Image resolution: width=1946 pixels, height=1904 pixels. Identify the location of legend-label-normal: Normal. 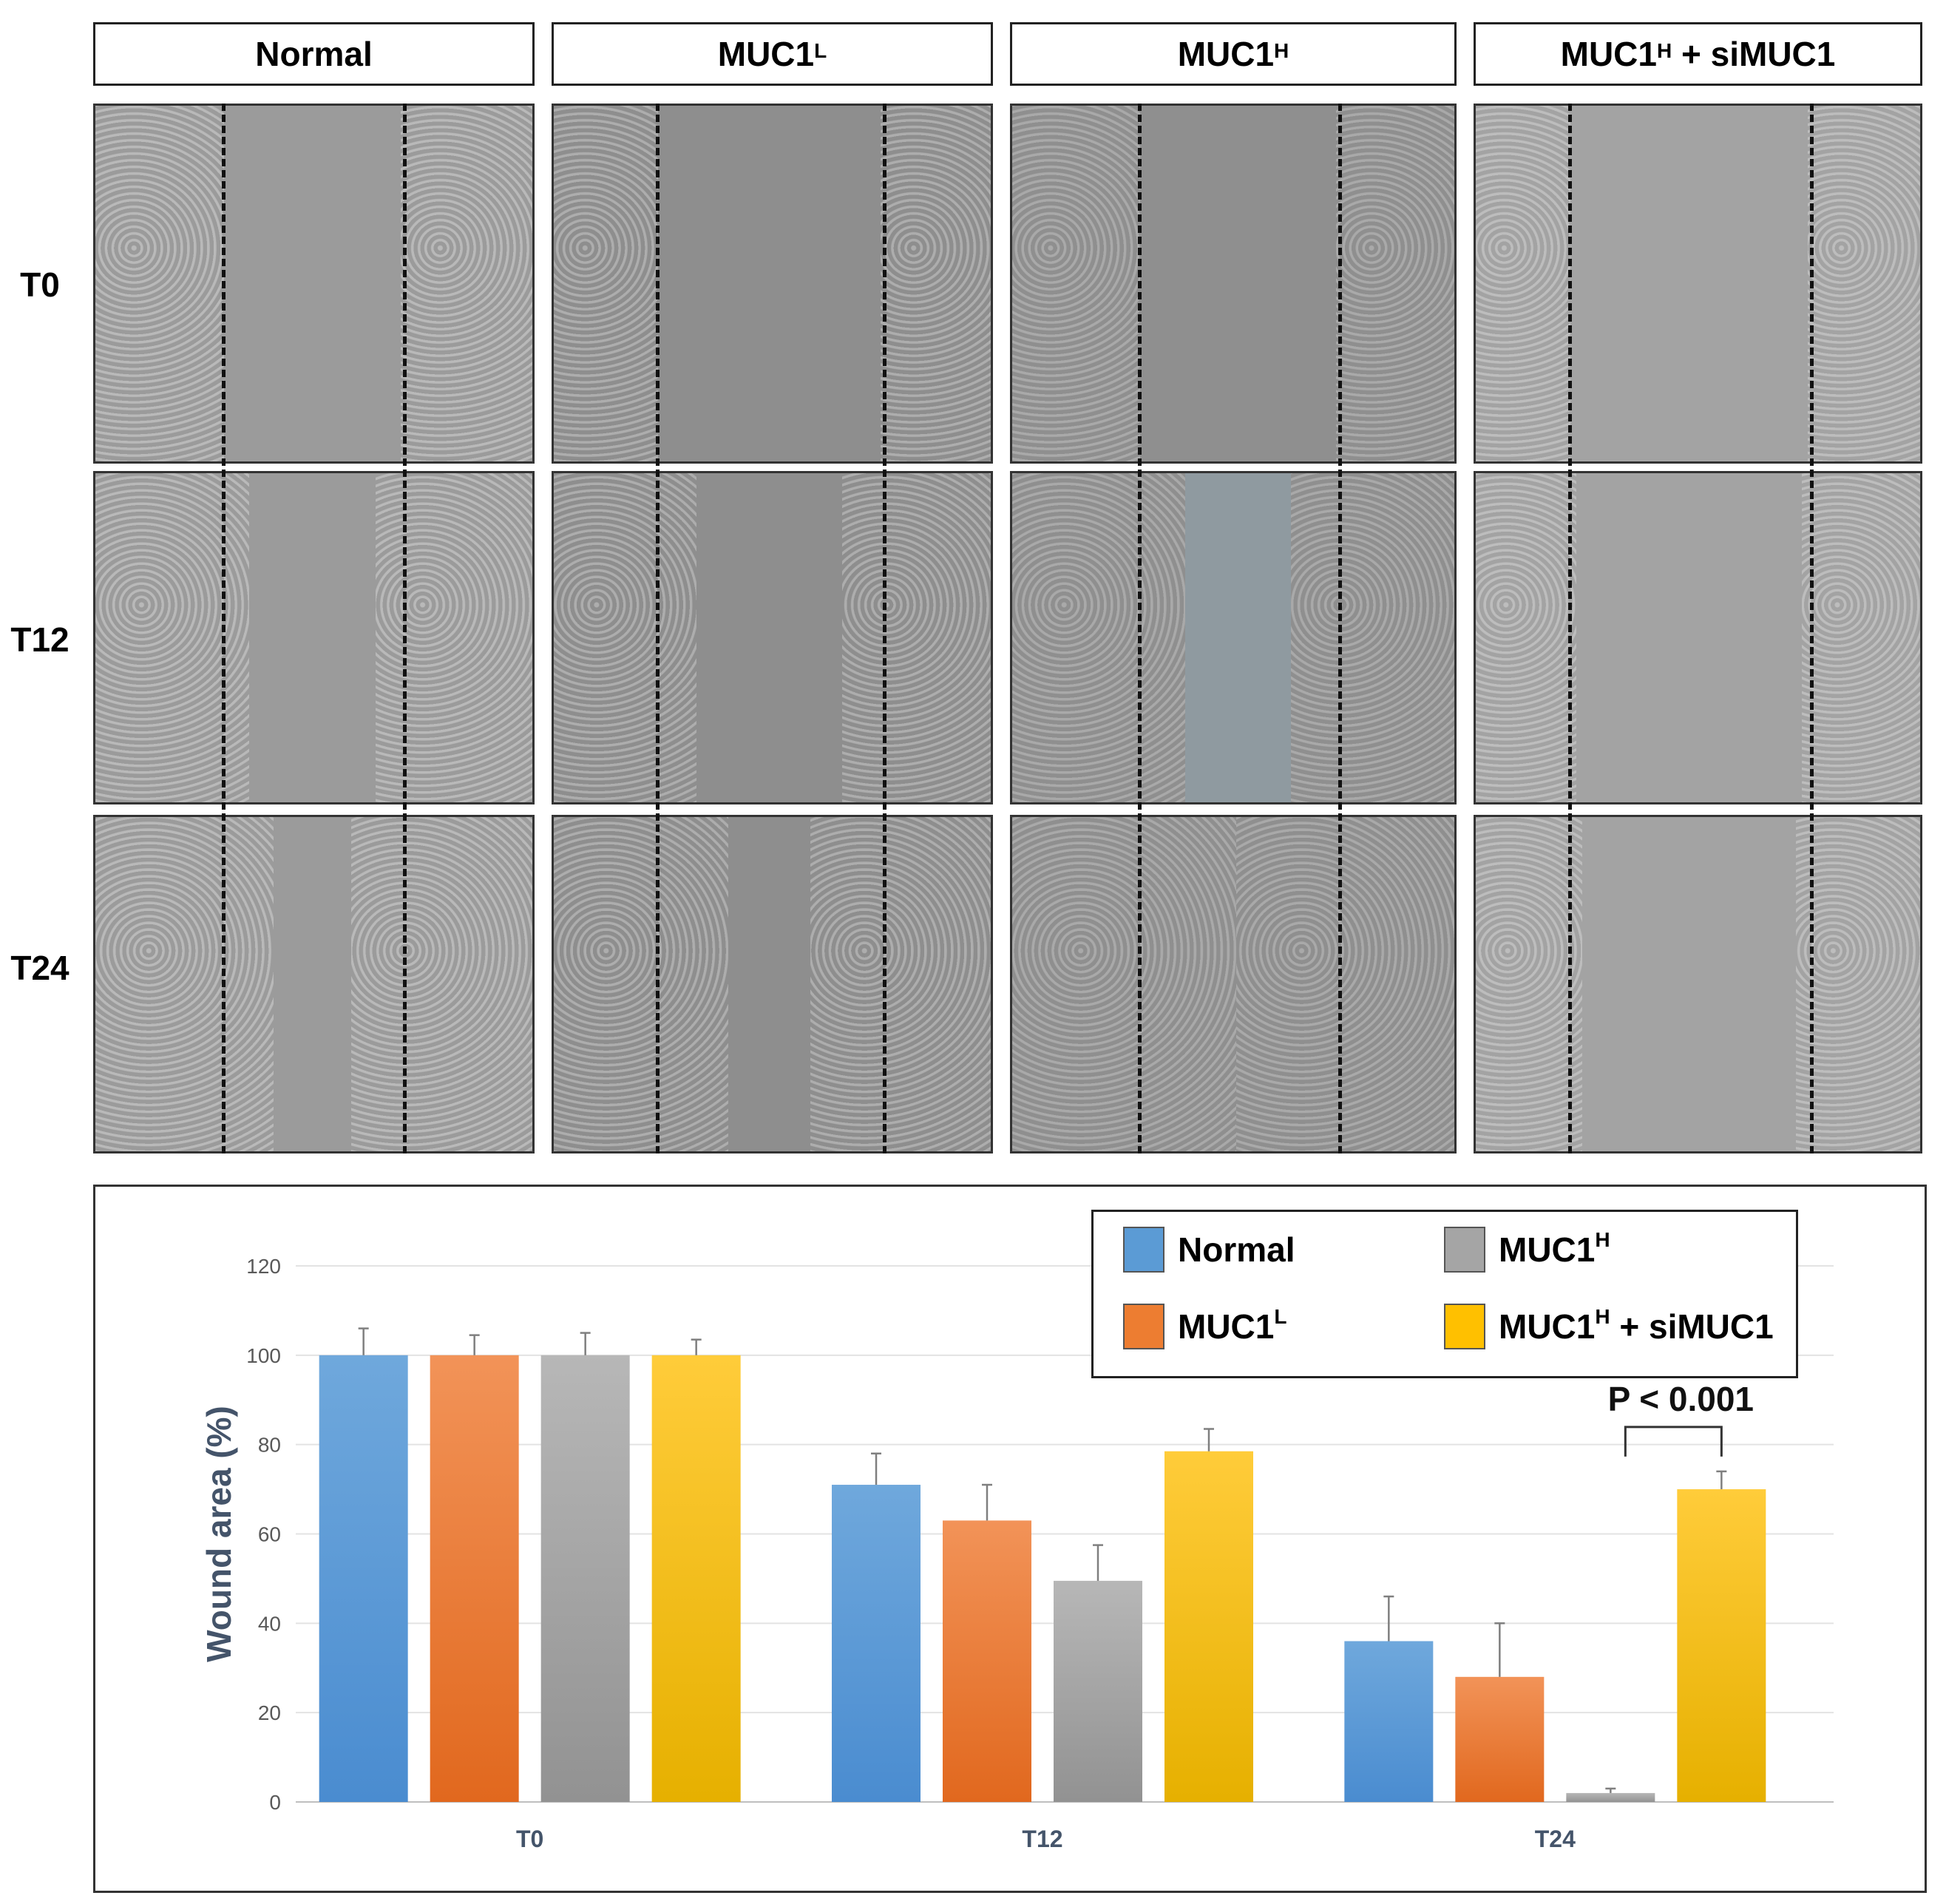
(1236, 1249).